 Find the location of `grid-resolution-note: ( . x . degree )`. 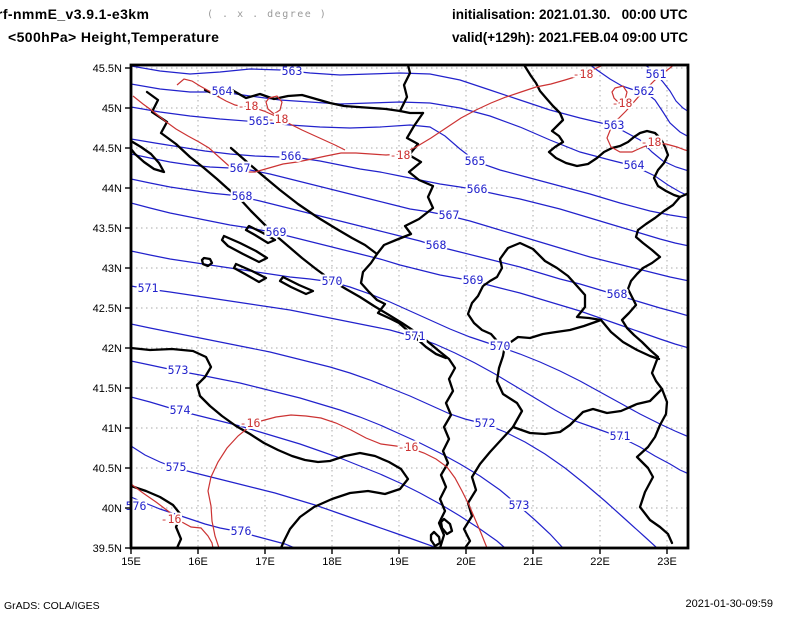

grid-resolution-note: ( . x . degree ) is located at coordinates (267, 14).